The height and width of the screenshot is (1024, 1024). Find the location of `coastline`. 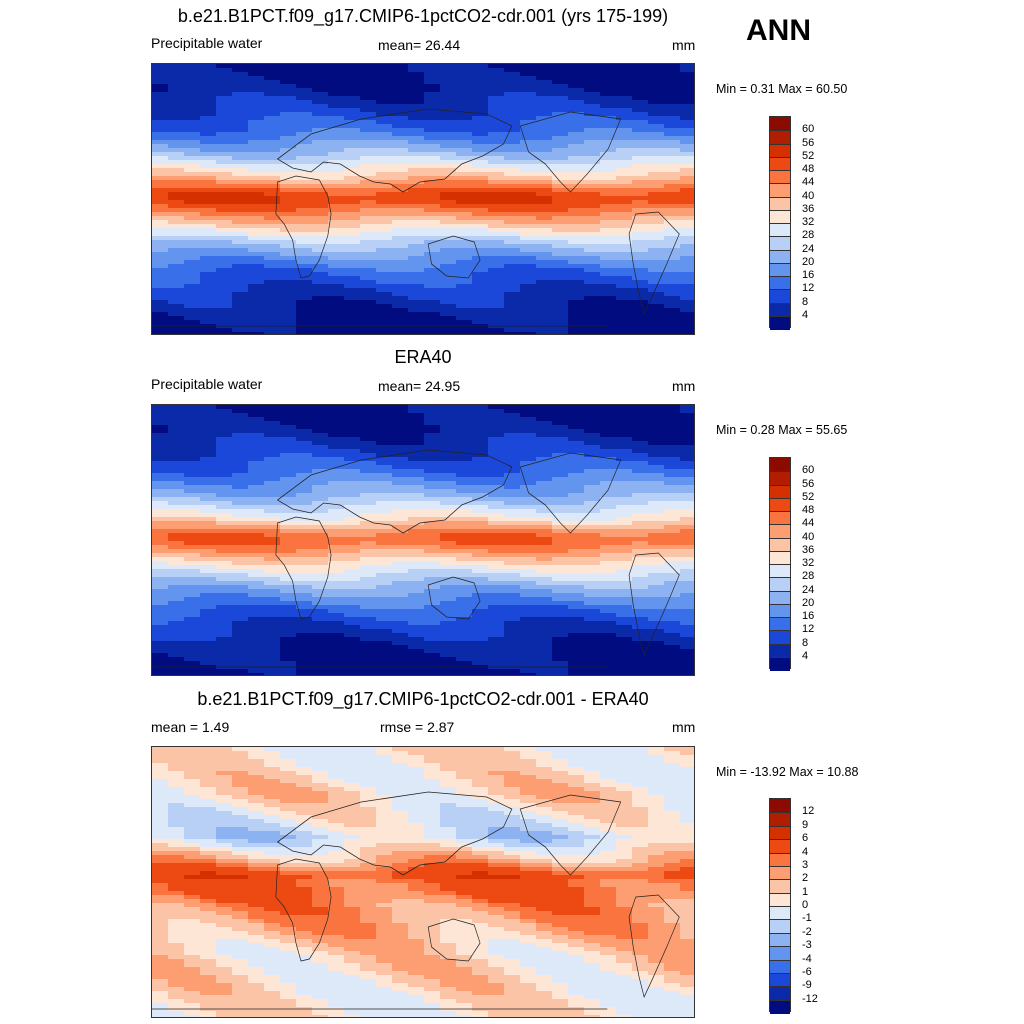

coastline is located at coordinates (303, 227).